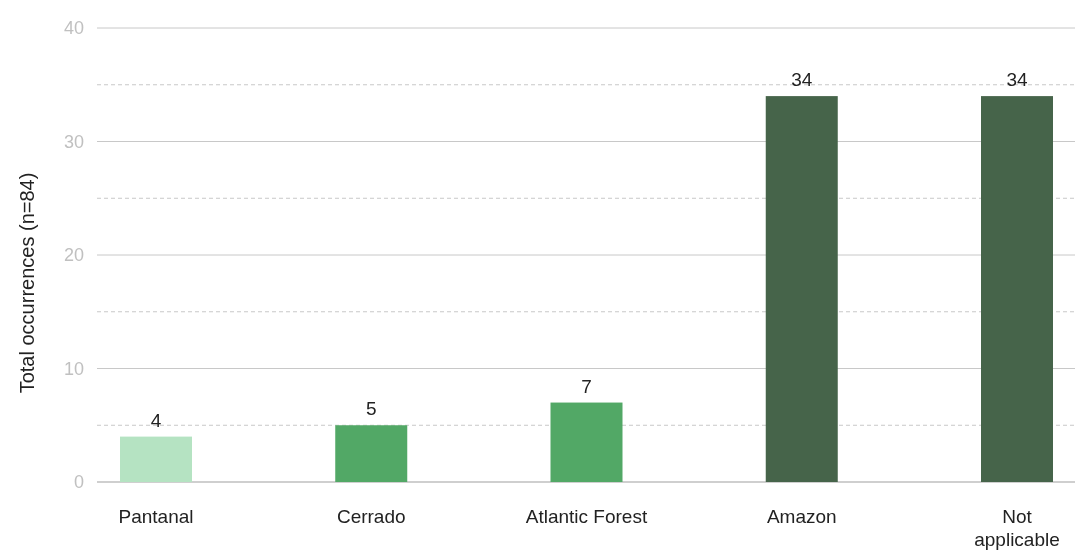 The height and width of the screenshot is (555, 1075). Describe the element at coordinates (78, 482) in the screenshot. I see `y-tick-label: 0` at that location.